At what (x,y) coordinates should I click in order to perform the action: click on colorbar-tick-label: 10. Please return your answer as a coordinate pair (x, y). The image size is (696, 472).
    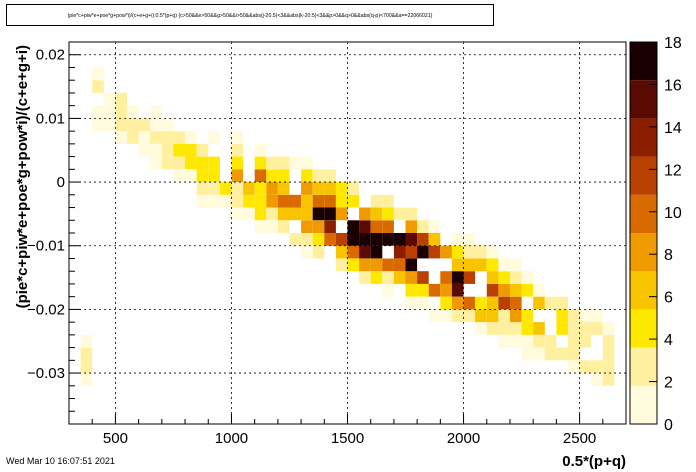
    Looking at the image, I should click on (673, 213).